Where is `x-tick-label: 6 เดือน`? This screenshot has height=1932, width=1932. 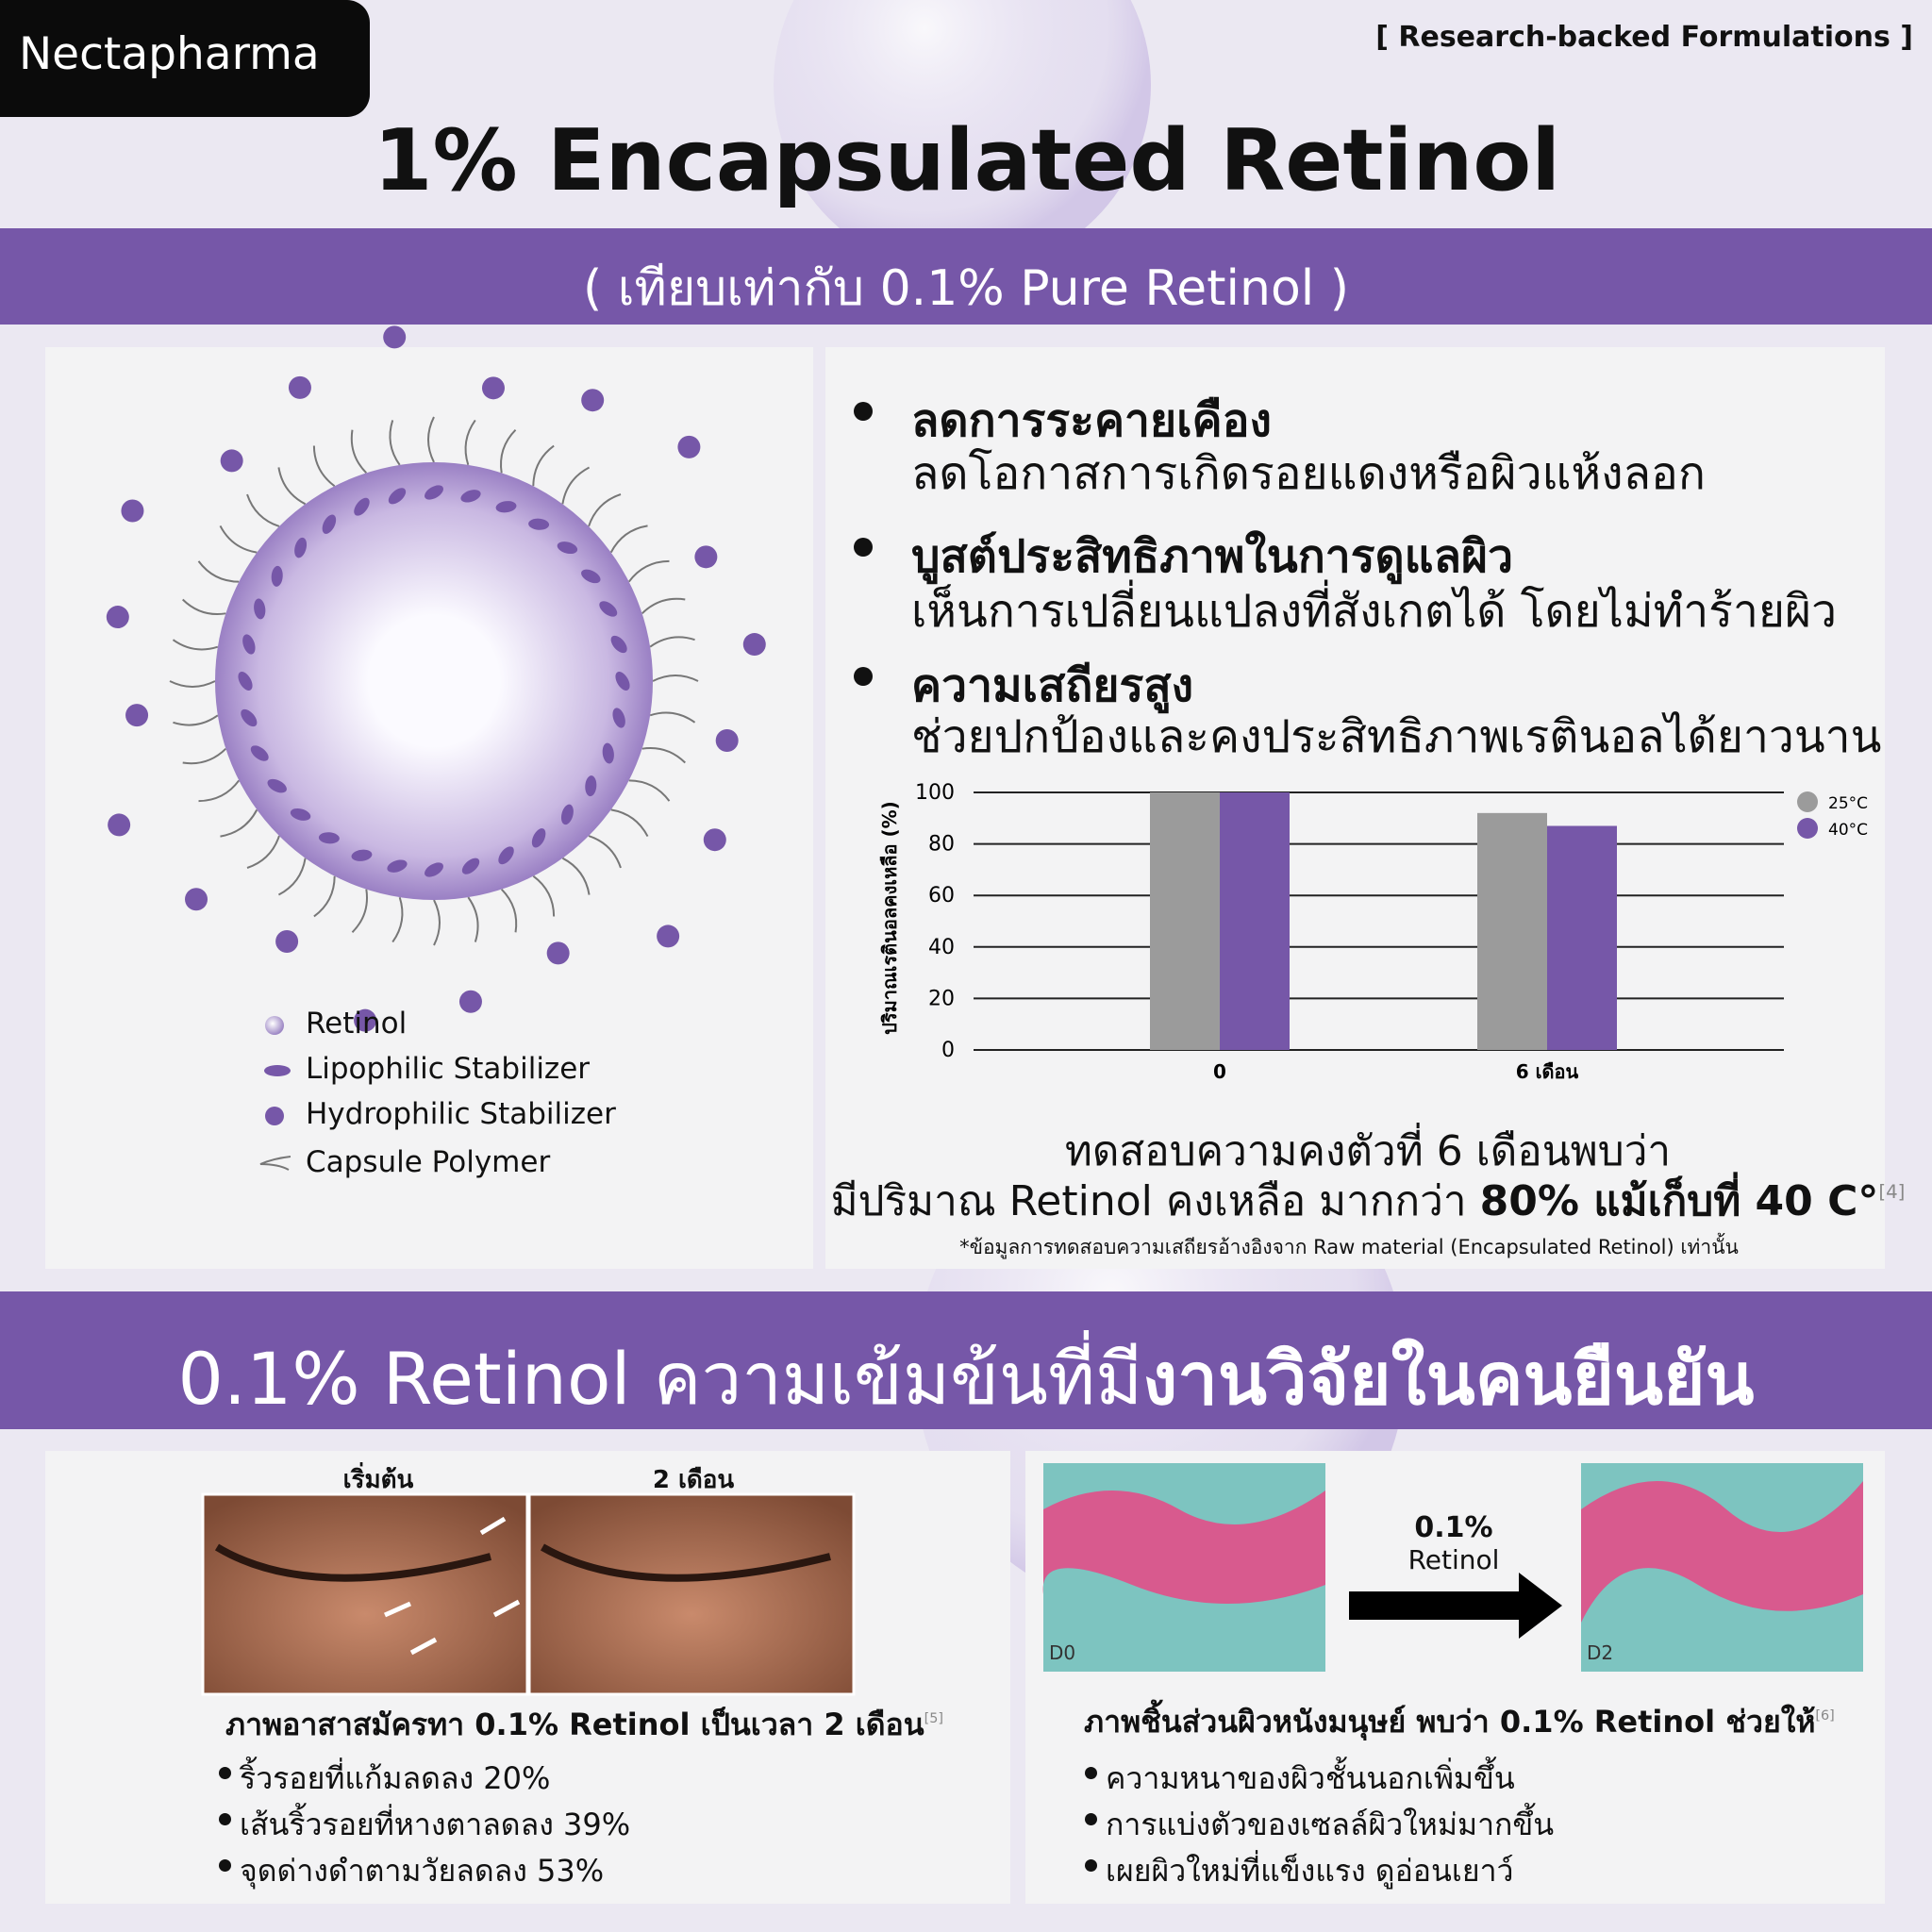 x-tick-label: 6 เดือน is located at coordinates (1547, 1071).